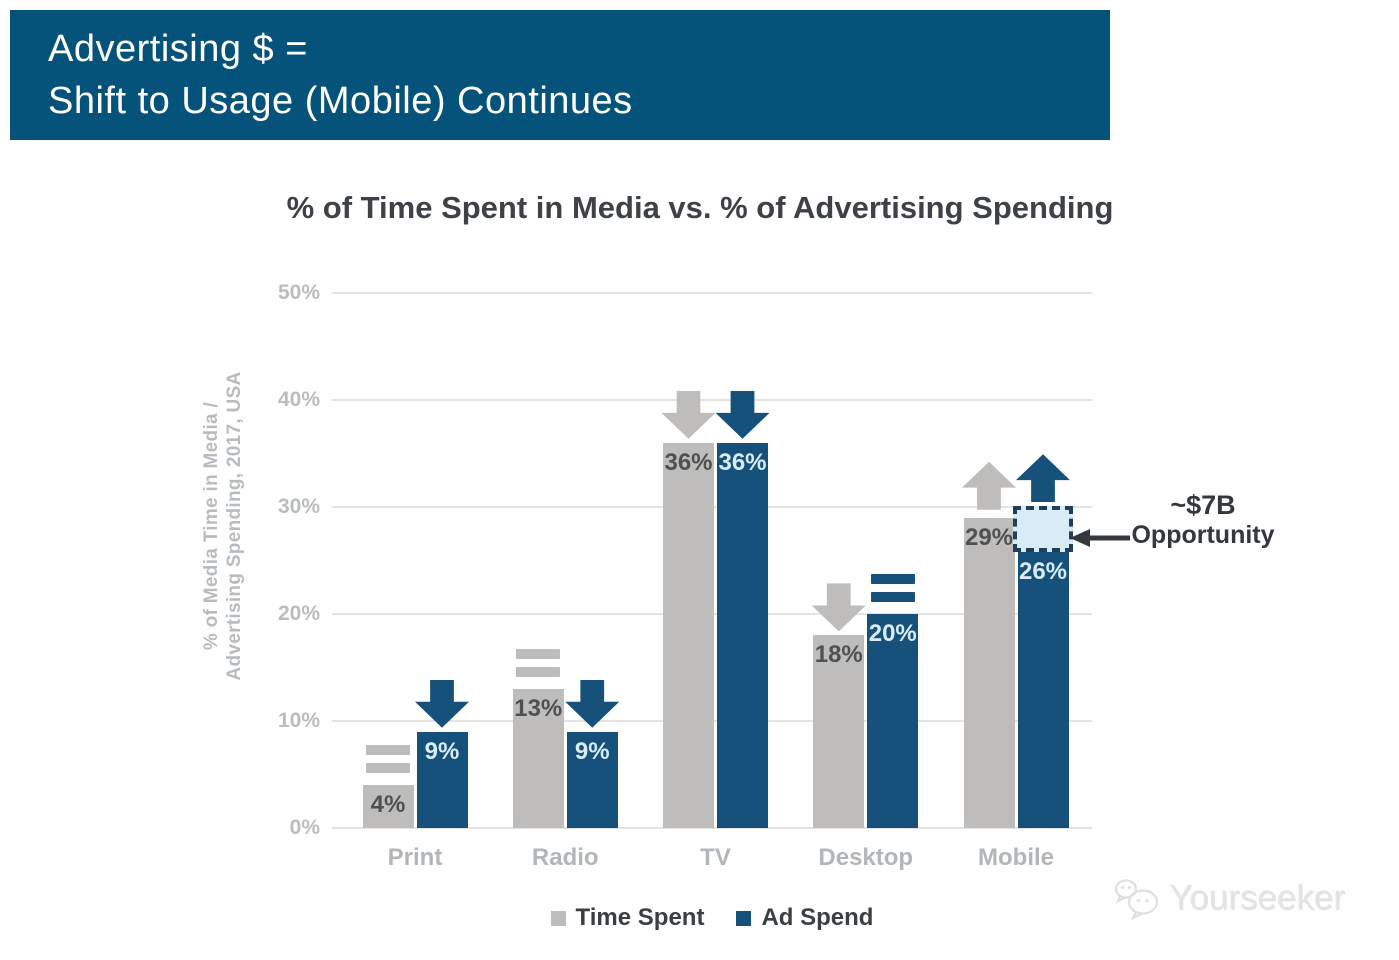 The width and height of the screenshot is (1399, 960). What do you see at coordinates (442, 779) in the screenshot?
I see `bar-print-ad-spend` at bounding box center [442, 779].